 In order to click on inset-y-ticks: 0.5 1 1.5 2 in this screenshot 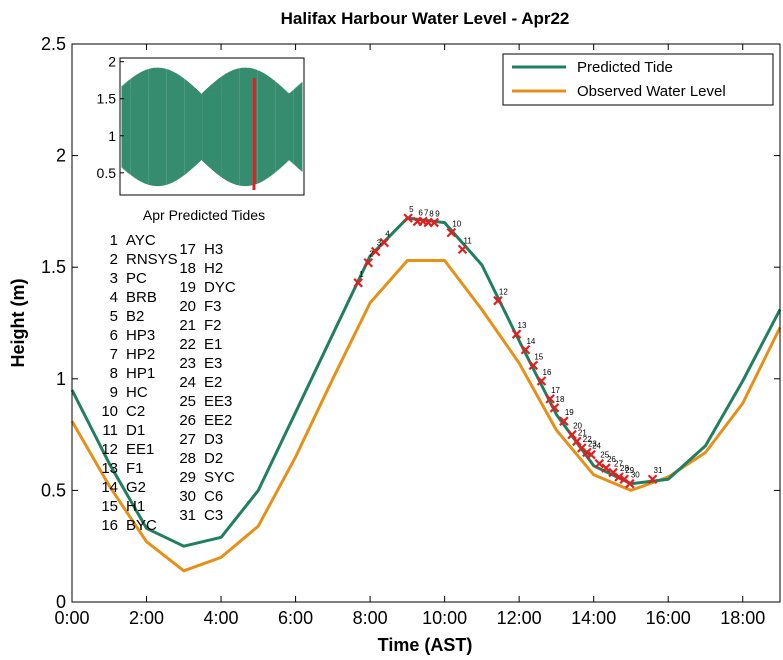, I will do `click(110, 117)`.